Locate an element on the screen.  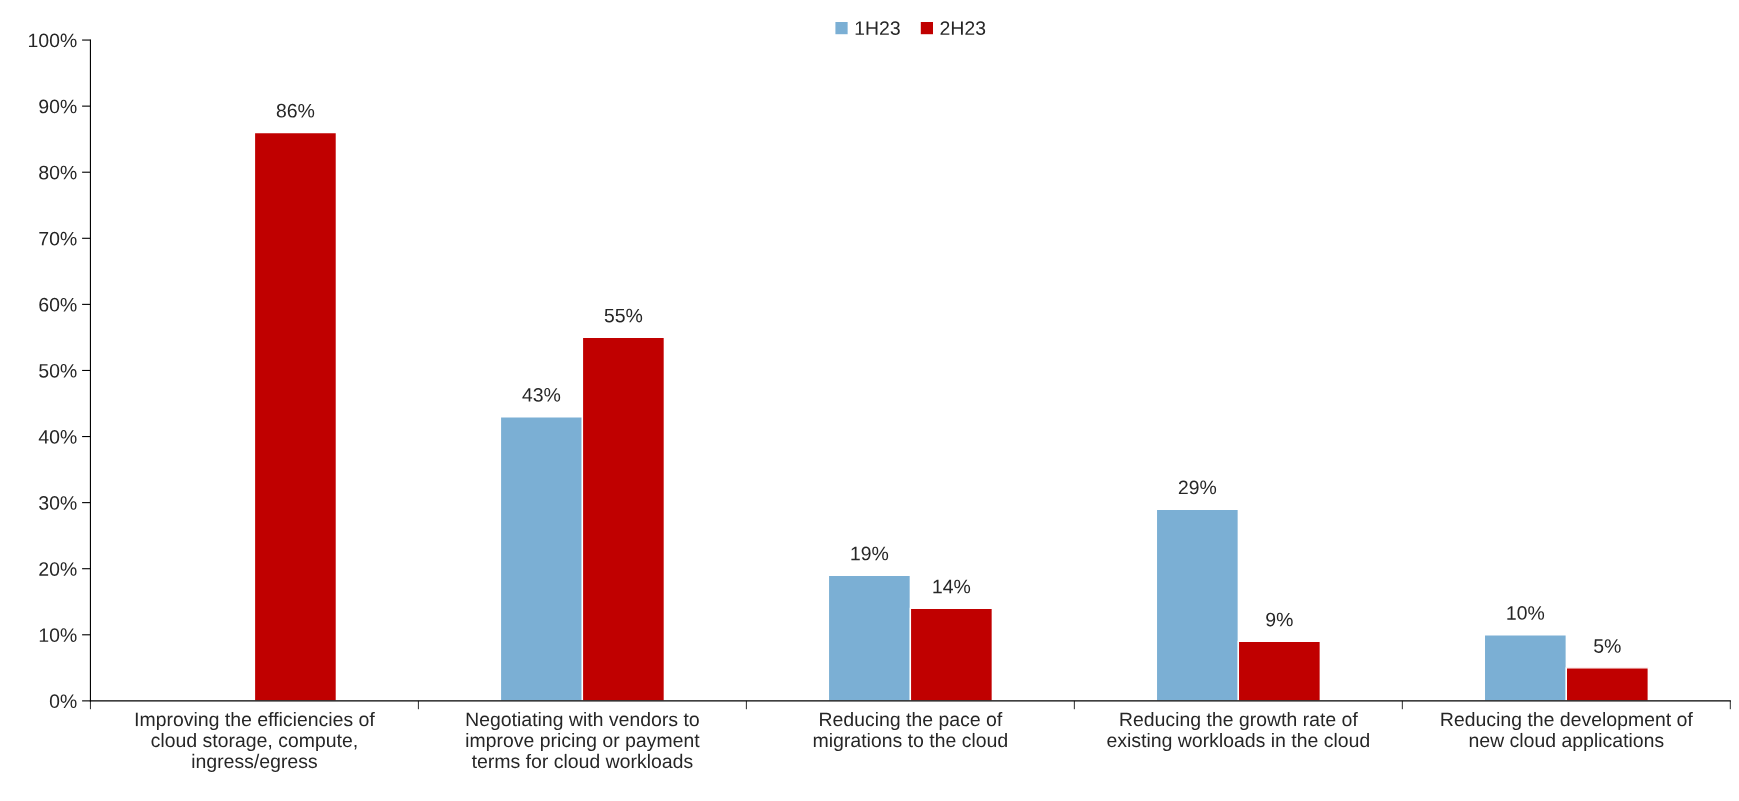
data-label: 10% is located at coordinates (1526, 613).